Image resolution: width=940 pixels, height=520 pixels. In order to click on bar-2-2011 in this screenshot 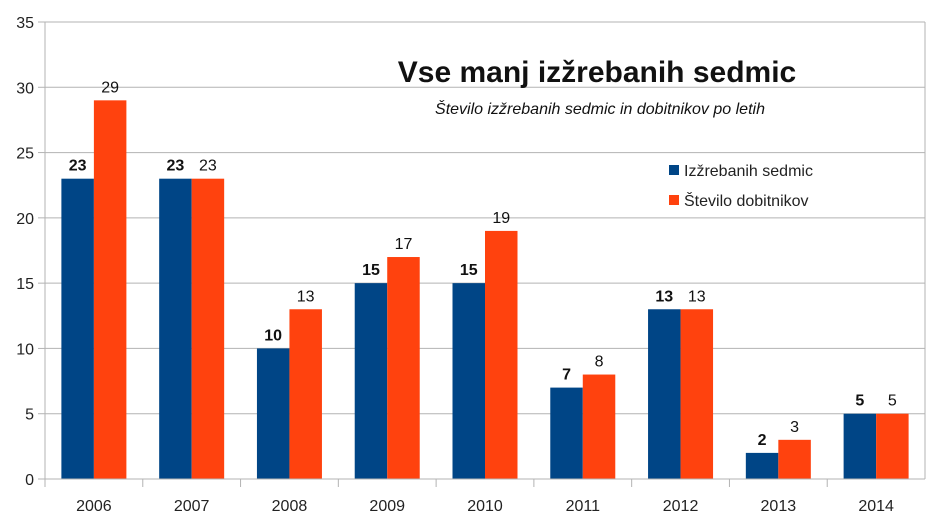, I will do `click(599, 426)`.